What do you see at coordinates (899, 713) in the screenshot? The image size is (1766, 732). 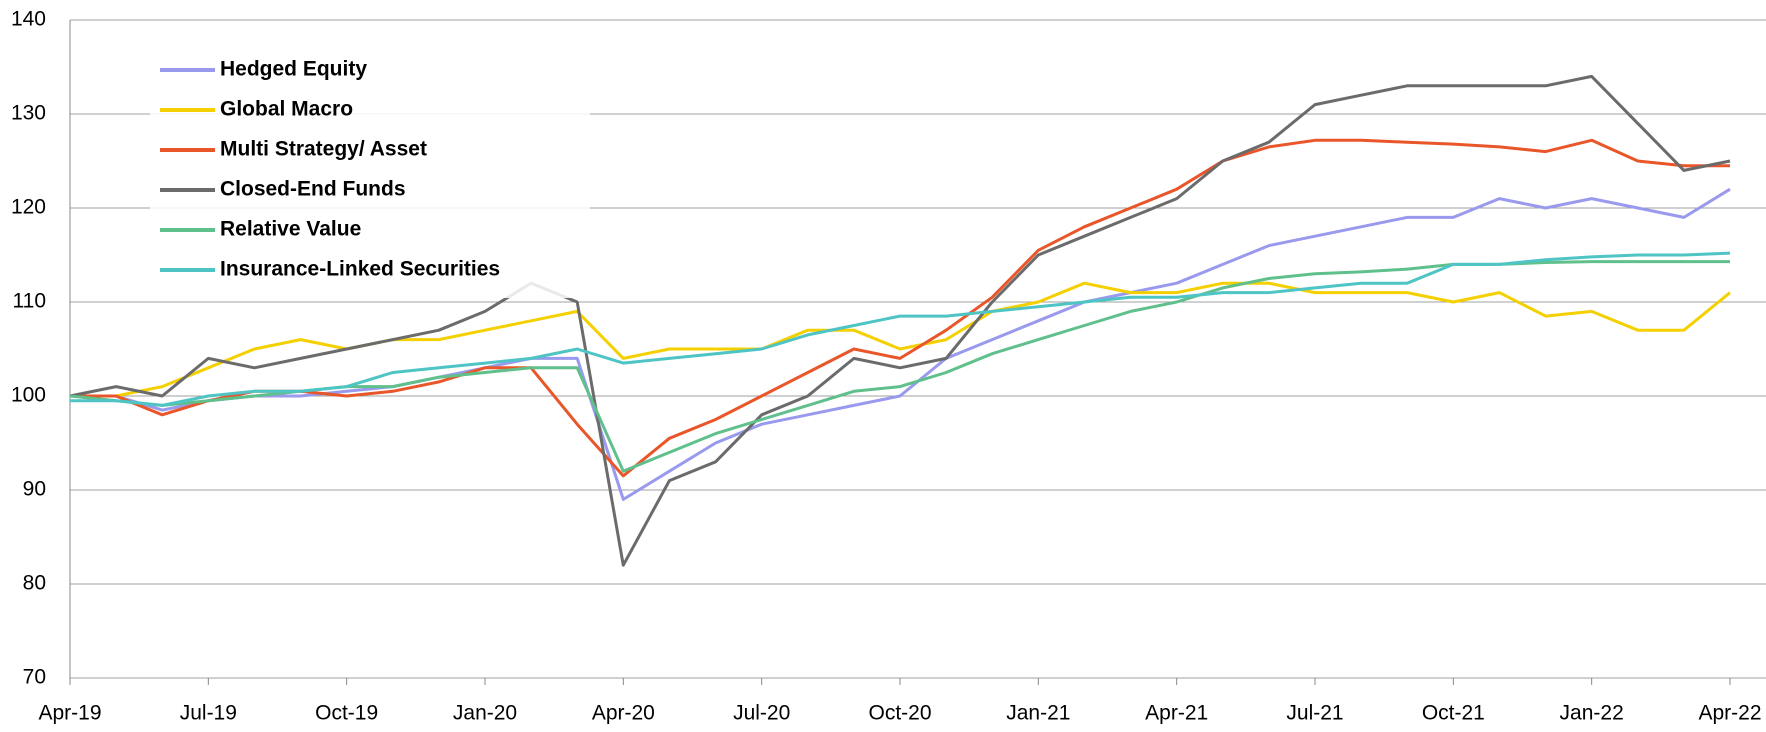 I see `x-tick-label: Oct-20` at bounding box center [899, 713].